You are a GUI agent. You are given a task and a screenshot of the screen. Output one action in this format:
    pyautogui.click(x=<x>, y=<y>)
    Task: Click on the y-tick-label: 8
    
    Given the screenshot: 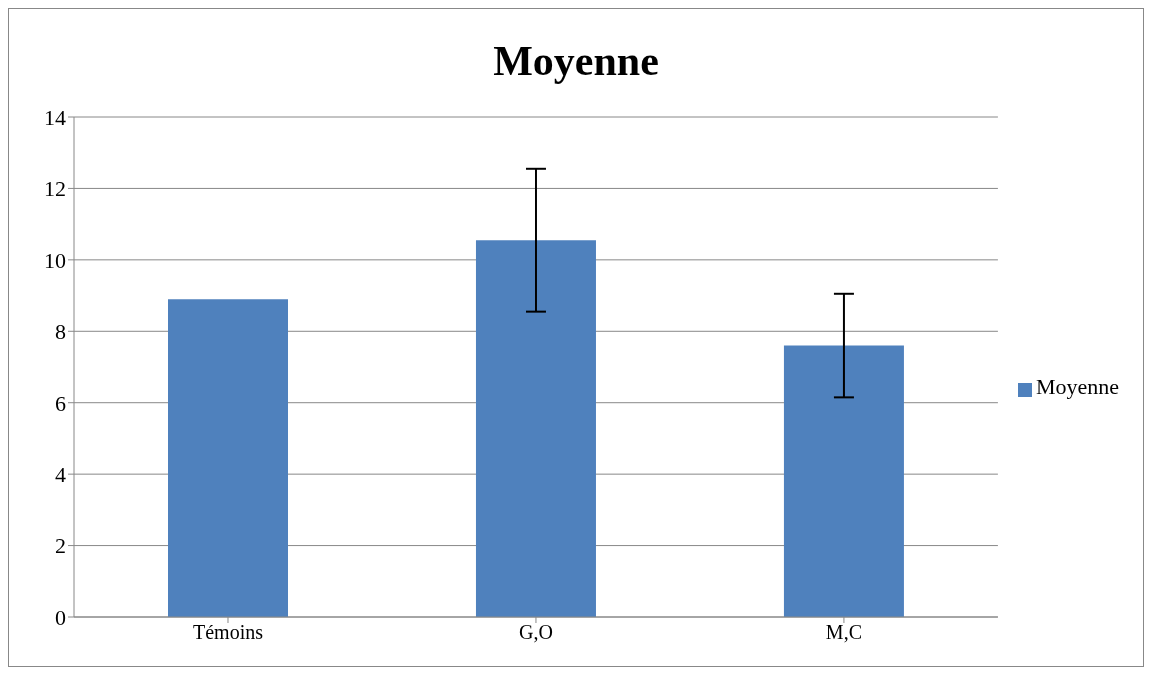 What is the action you would take?
    pyautogui.click(x=60, y=332)
    